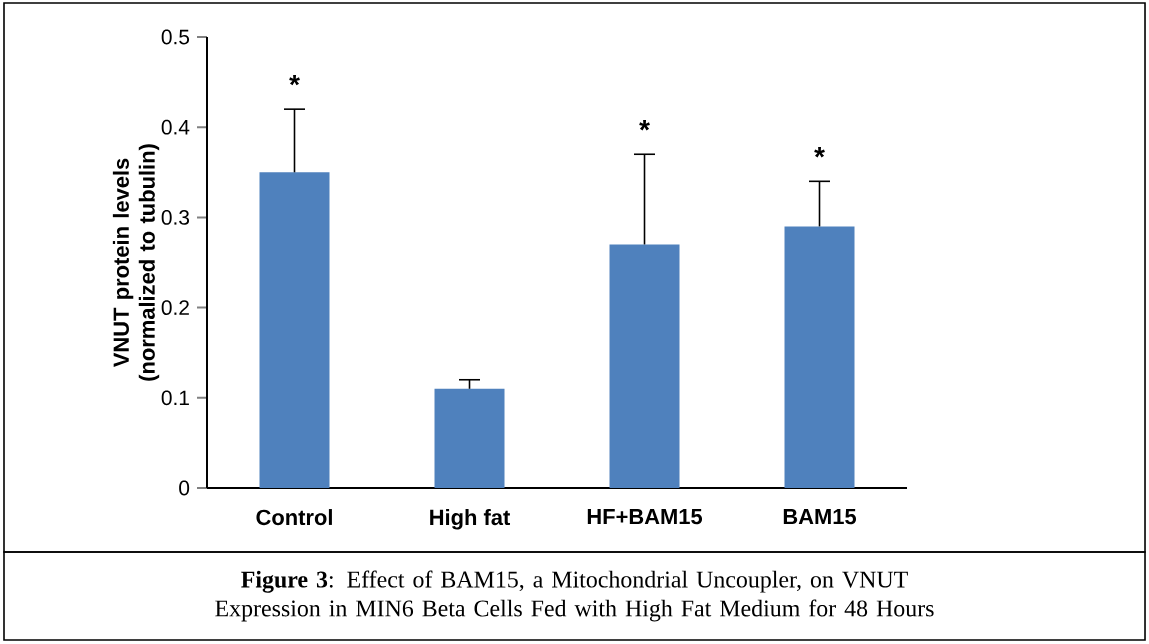 The image size is (1149, 644). Describe the element at coordinates (175, 37) in the screenshot. I see `y-tick-label: 0.5` at that location.